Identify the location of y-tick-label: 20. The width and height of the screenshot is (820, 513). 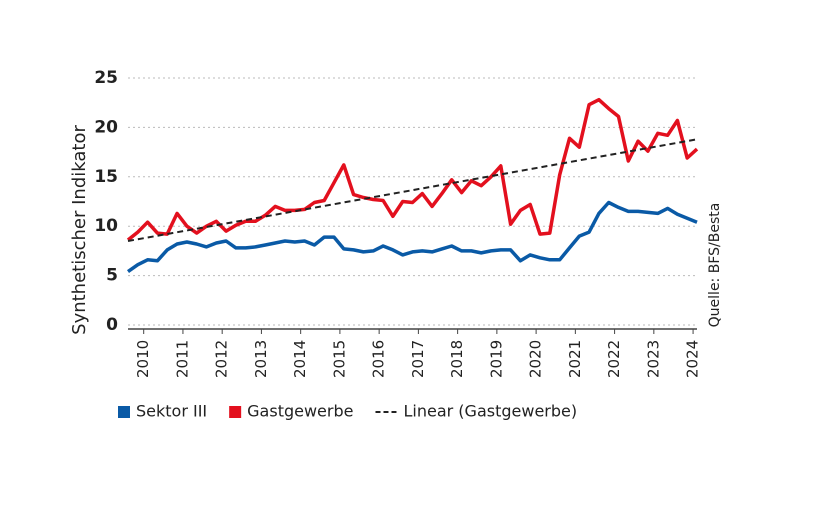
(106, 127).